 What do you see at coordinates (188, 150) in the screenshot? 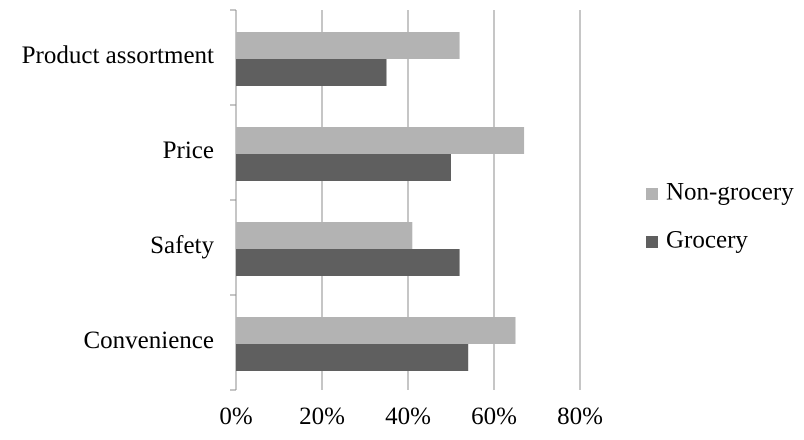
I see `y-category-label: Price` at bounding box center [188, 150].